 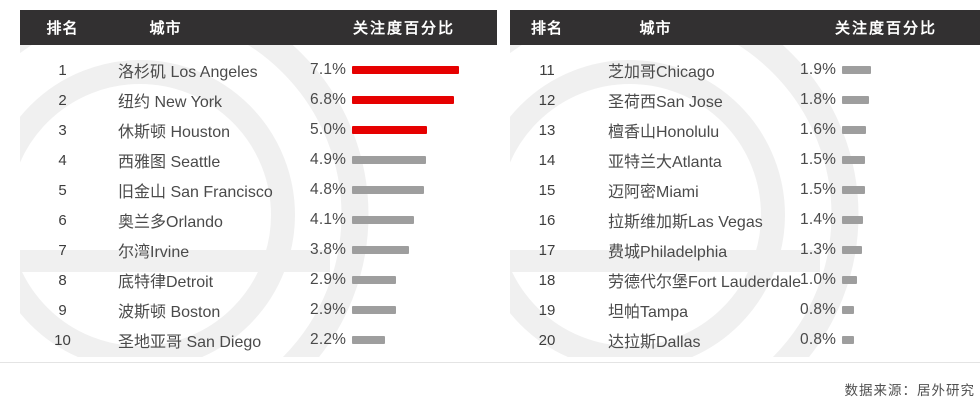 What do you see at coordinates (62, 220) in the screenshot?
I see `rank-cell: 6` at bounding box center [62, 220].